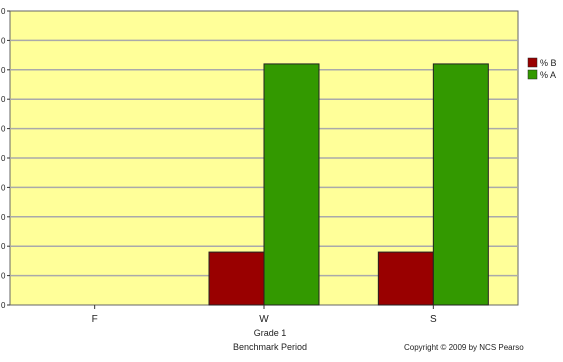  I want to click on legend-label: % B, so click(548, 63).